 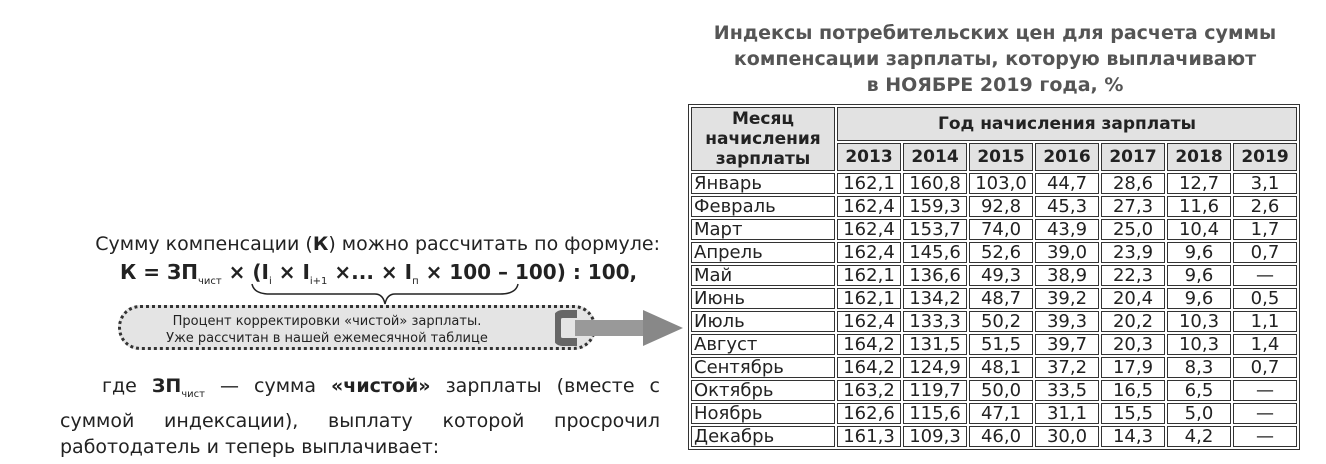 I want to click on index-cell: 46,0, so click(x=1001, y=436).